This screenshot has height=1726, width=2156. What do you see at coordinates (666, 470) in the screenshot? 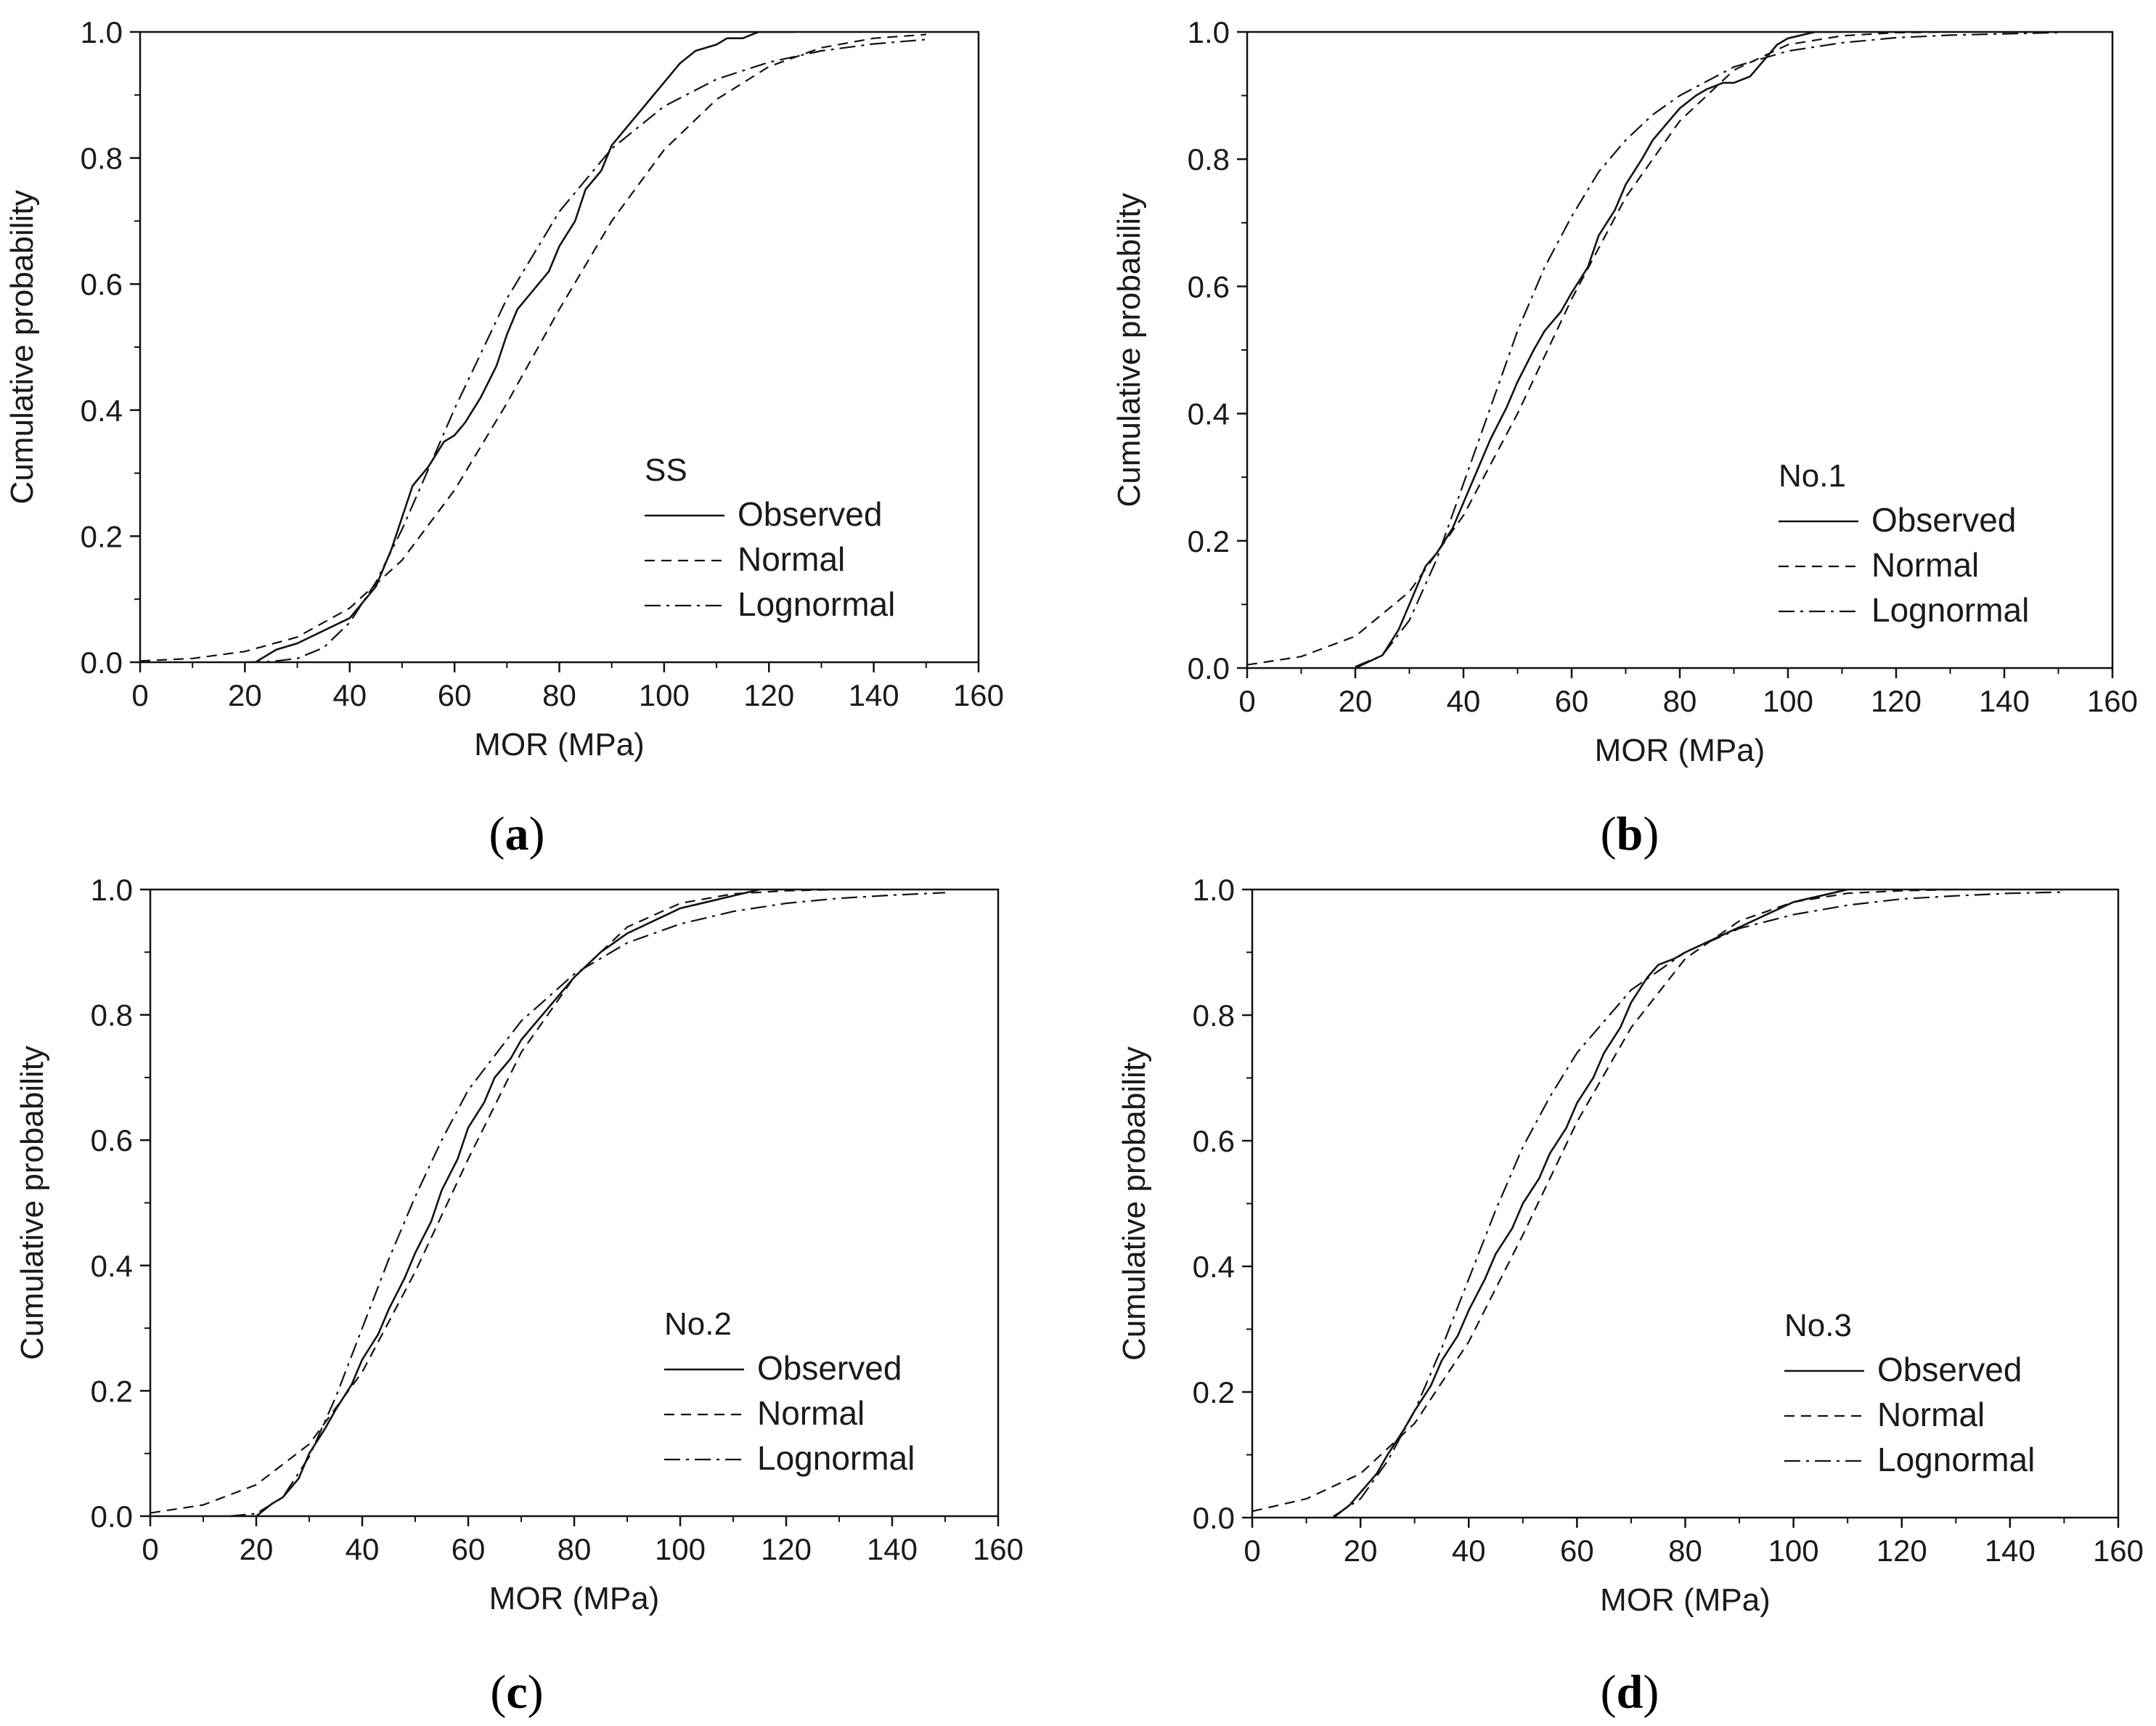
I see `legend-title: SS` at bounding box center [666, 470].